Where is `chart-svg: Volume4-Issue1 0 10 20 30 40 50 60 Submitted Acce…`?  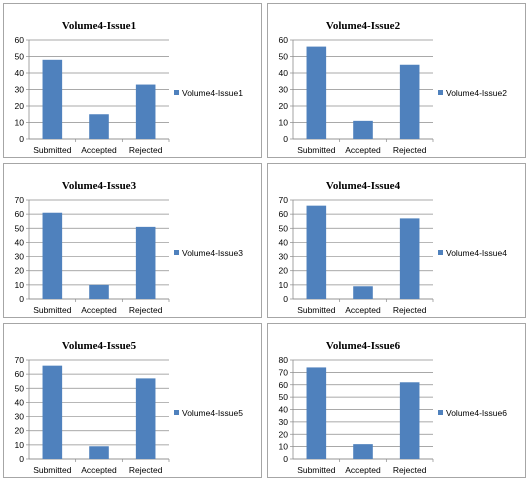 chart-svg: Volume4-Issue1 0 10 20 30 40 50 60 Submitted Acce… is located at coordinates (129, 87).